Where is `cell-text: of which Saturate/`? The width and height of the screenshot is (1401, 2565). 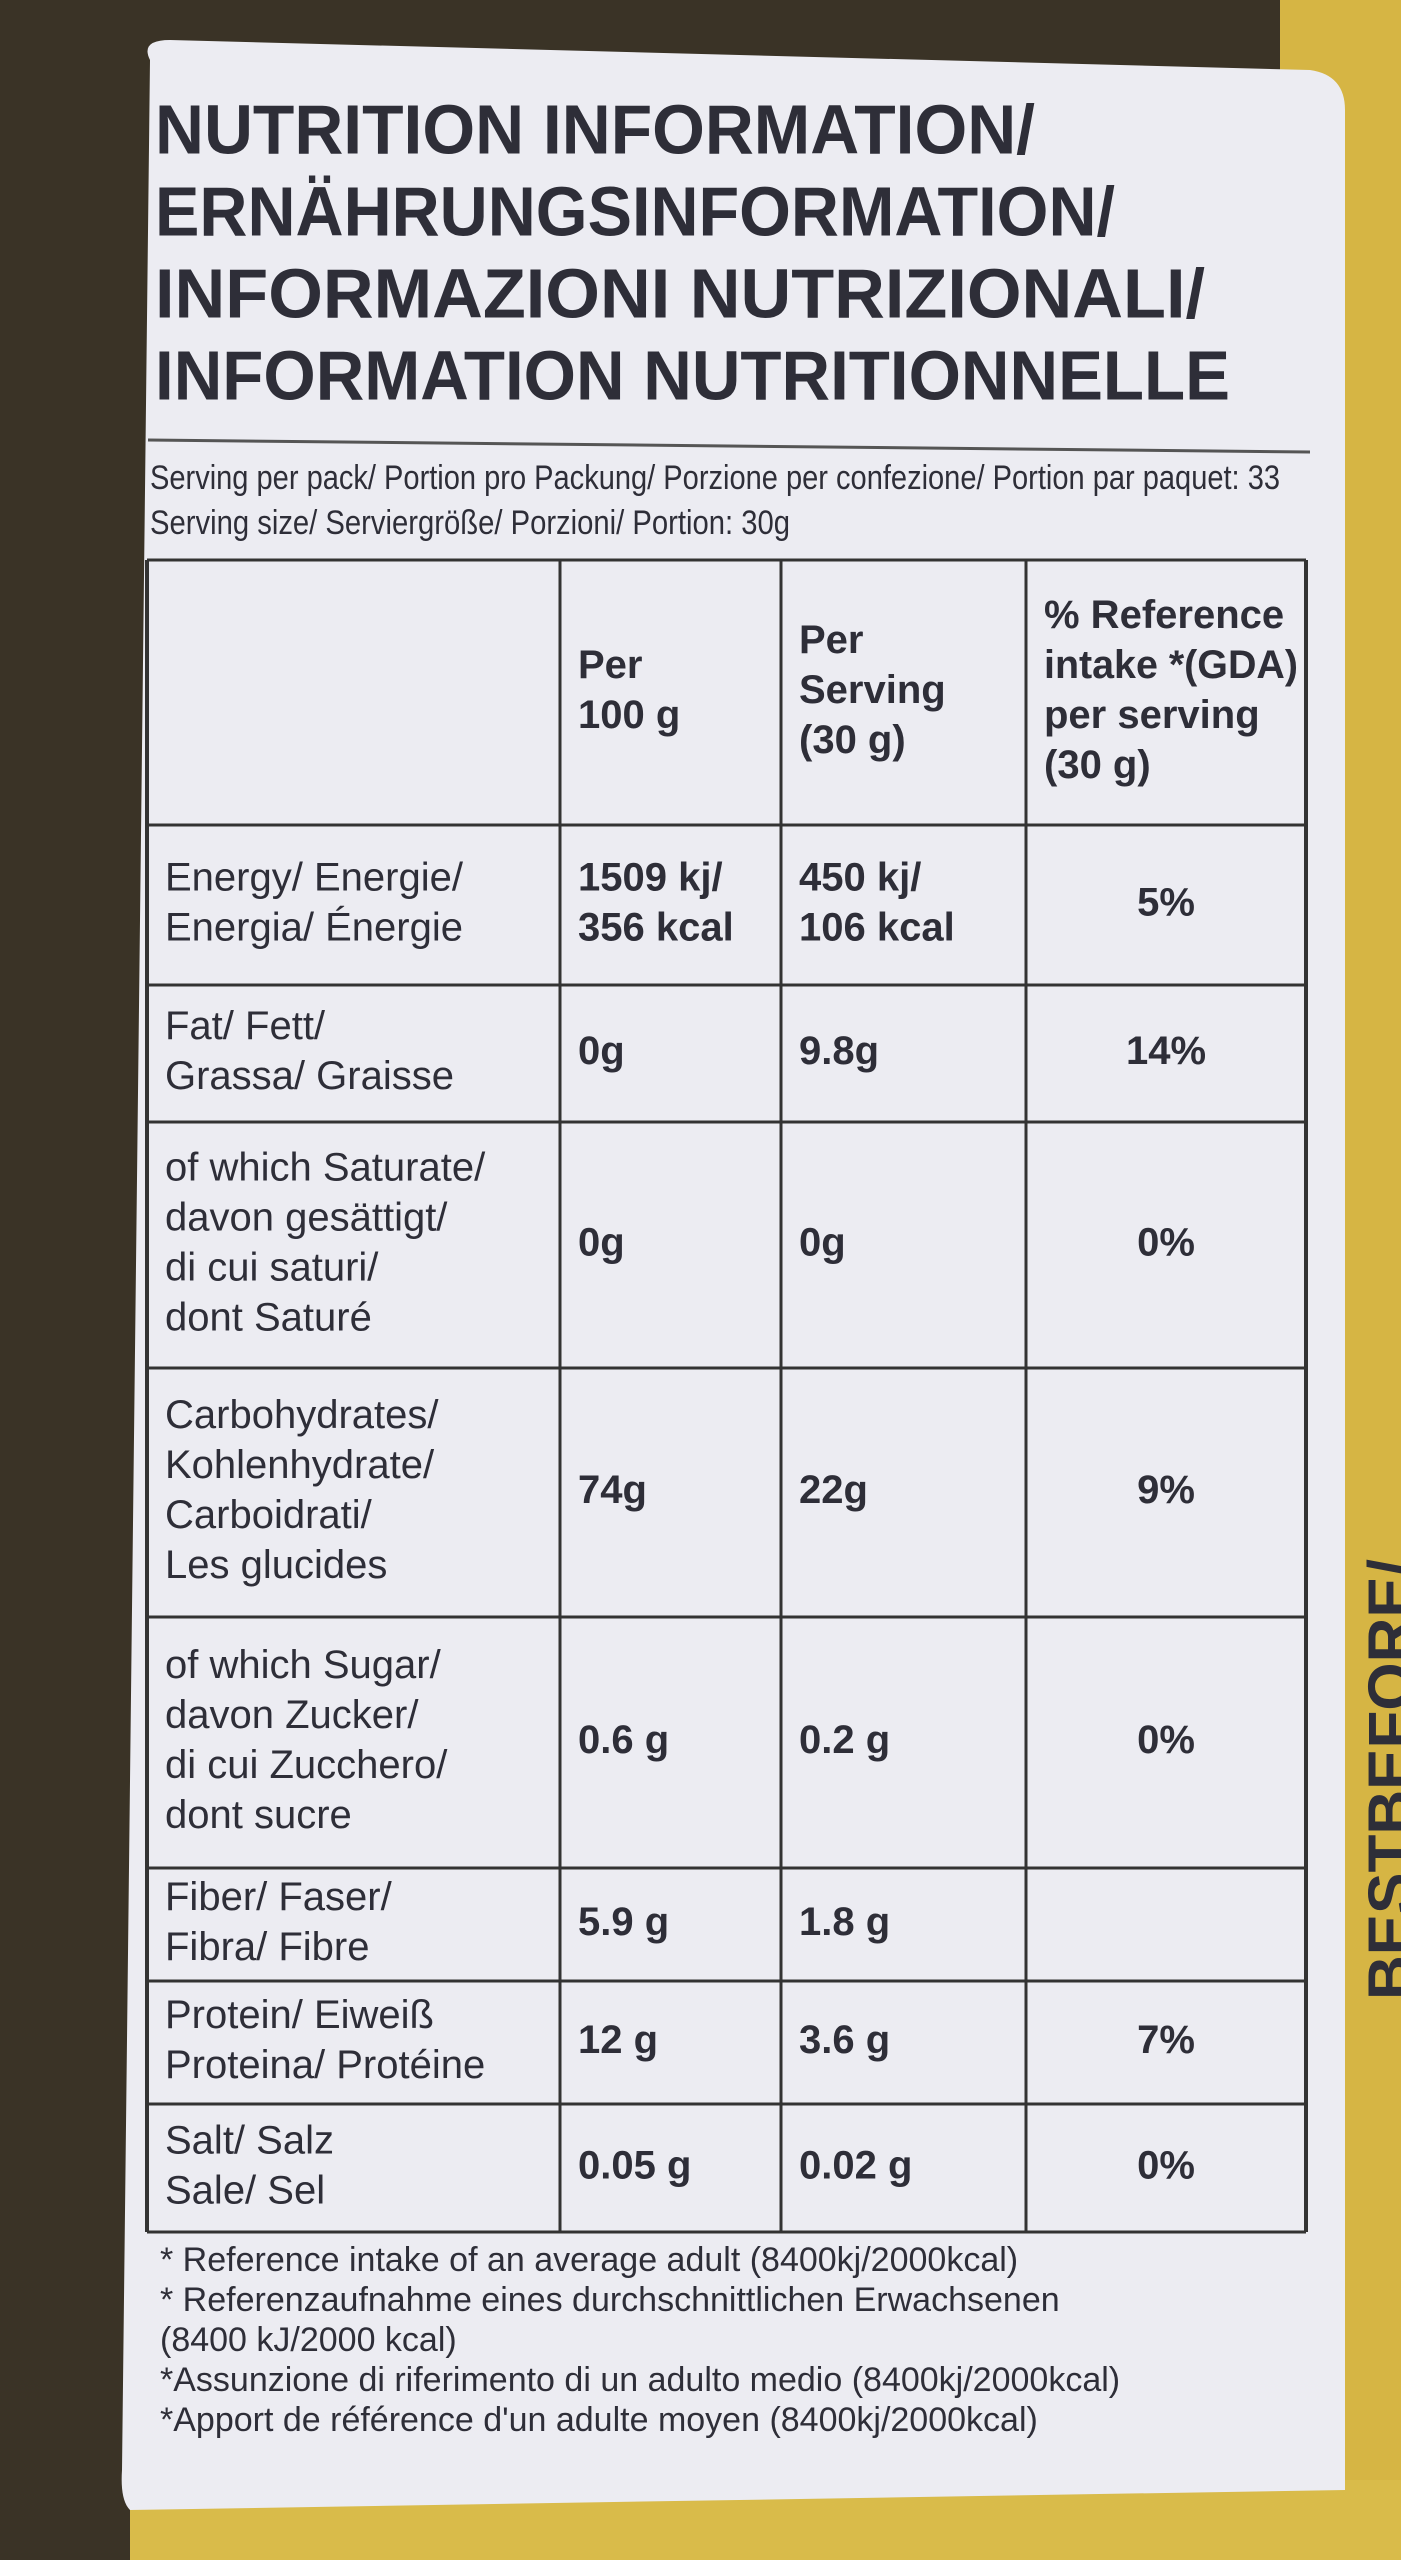 cell-text: of which Saturate/ is located at coordinates (325, 1168).